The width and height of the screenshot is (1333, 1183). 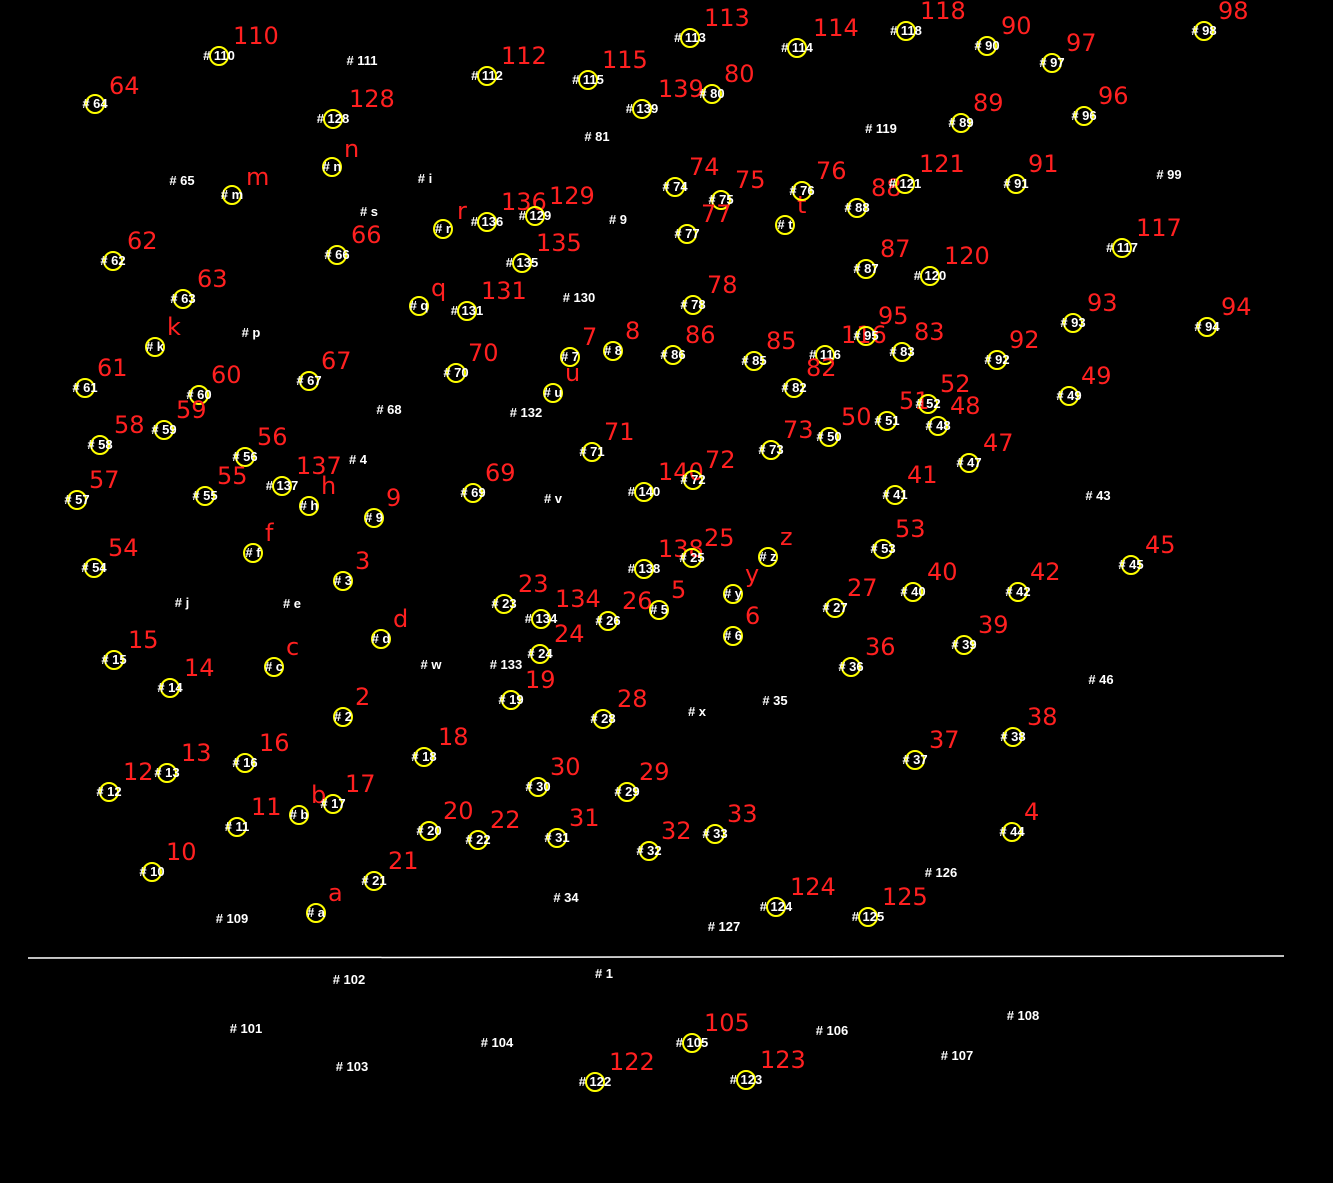 I want to click on point-label: # 101, so click(x=246, y=1028).